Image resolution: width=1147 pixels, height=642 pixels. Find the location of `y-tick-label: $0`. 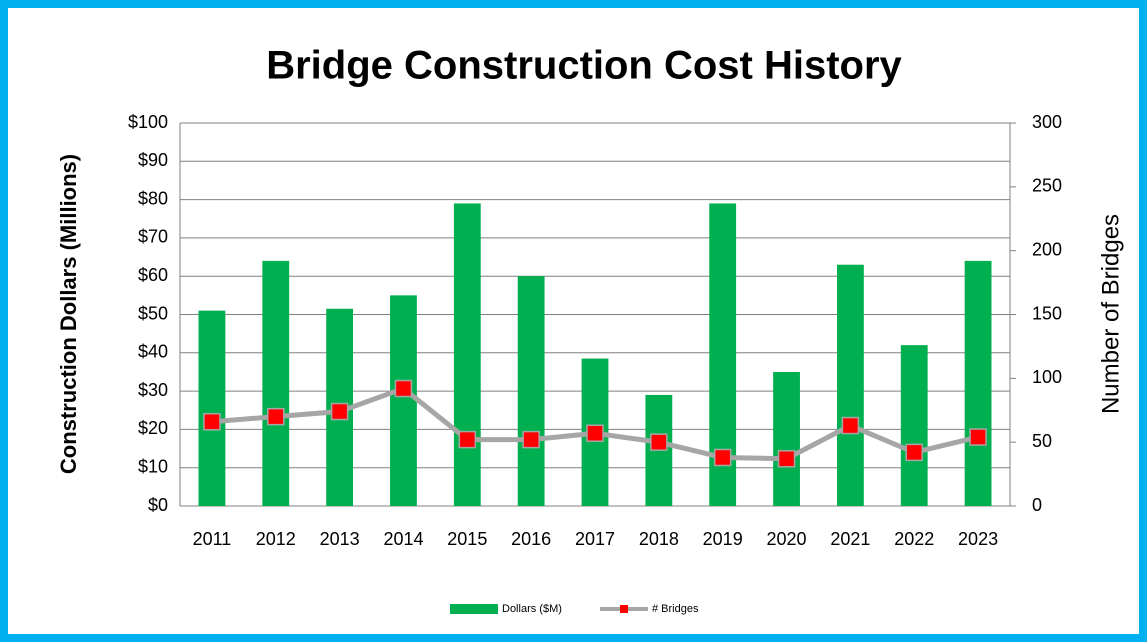

y-tick-label: $0 is located at coordinates (158, 505).